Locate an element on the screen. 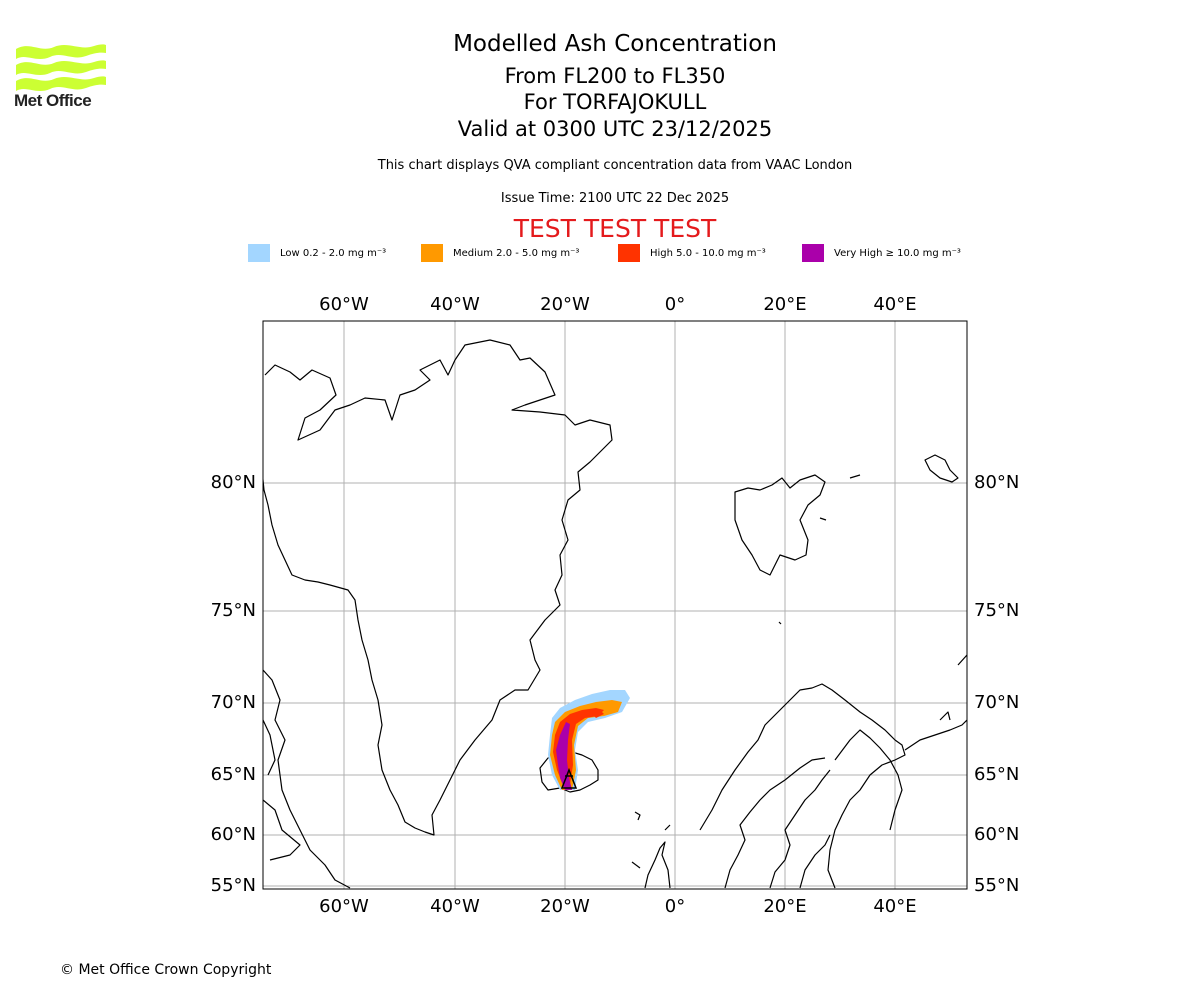  legend-swatch-very-high is located at coordinates (813, 253).